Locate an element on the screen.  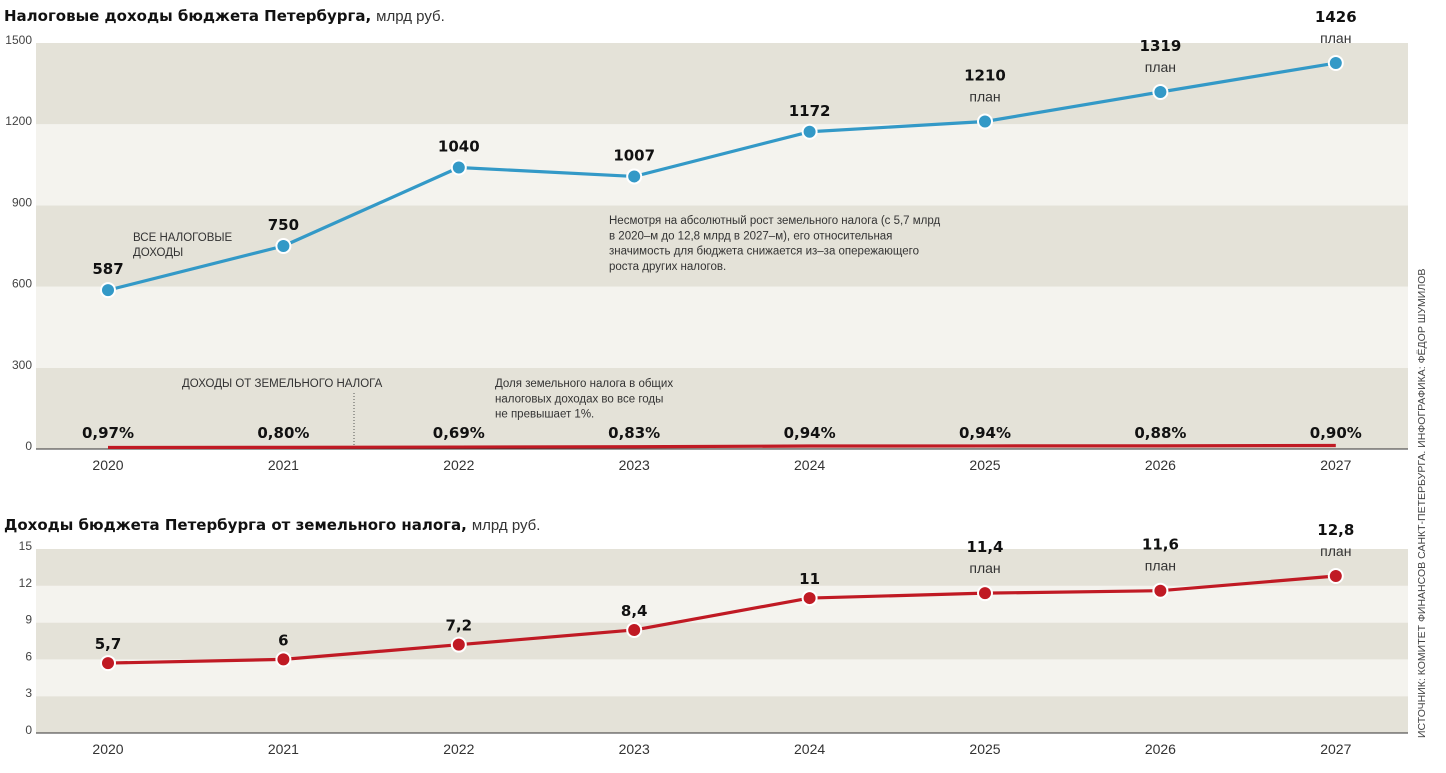
land-share-label: 0,83% is located at coordinates (634, 433).